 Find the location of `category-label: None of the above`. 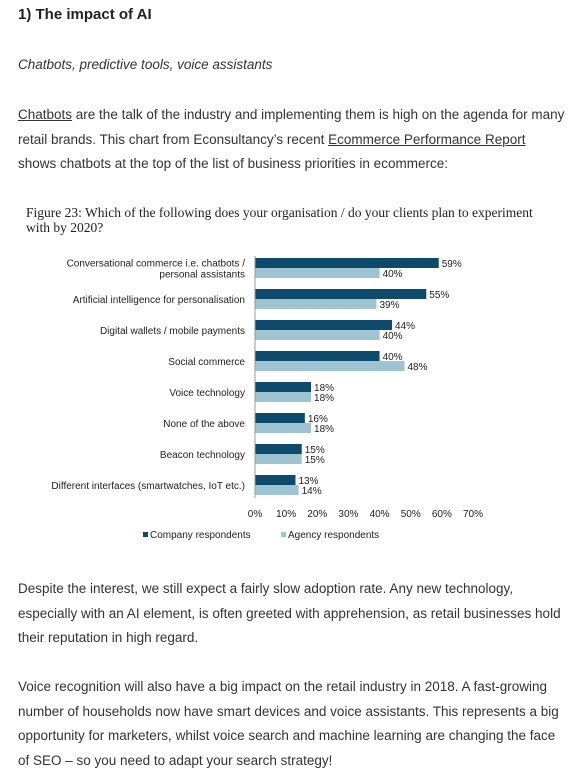

category-label: None of the above is located at coordinates (204, 424).